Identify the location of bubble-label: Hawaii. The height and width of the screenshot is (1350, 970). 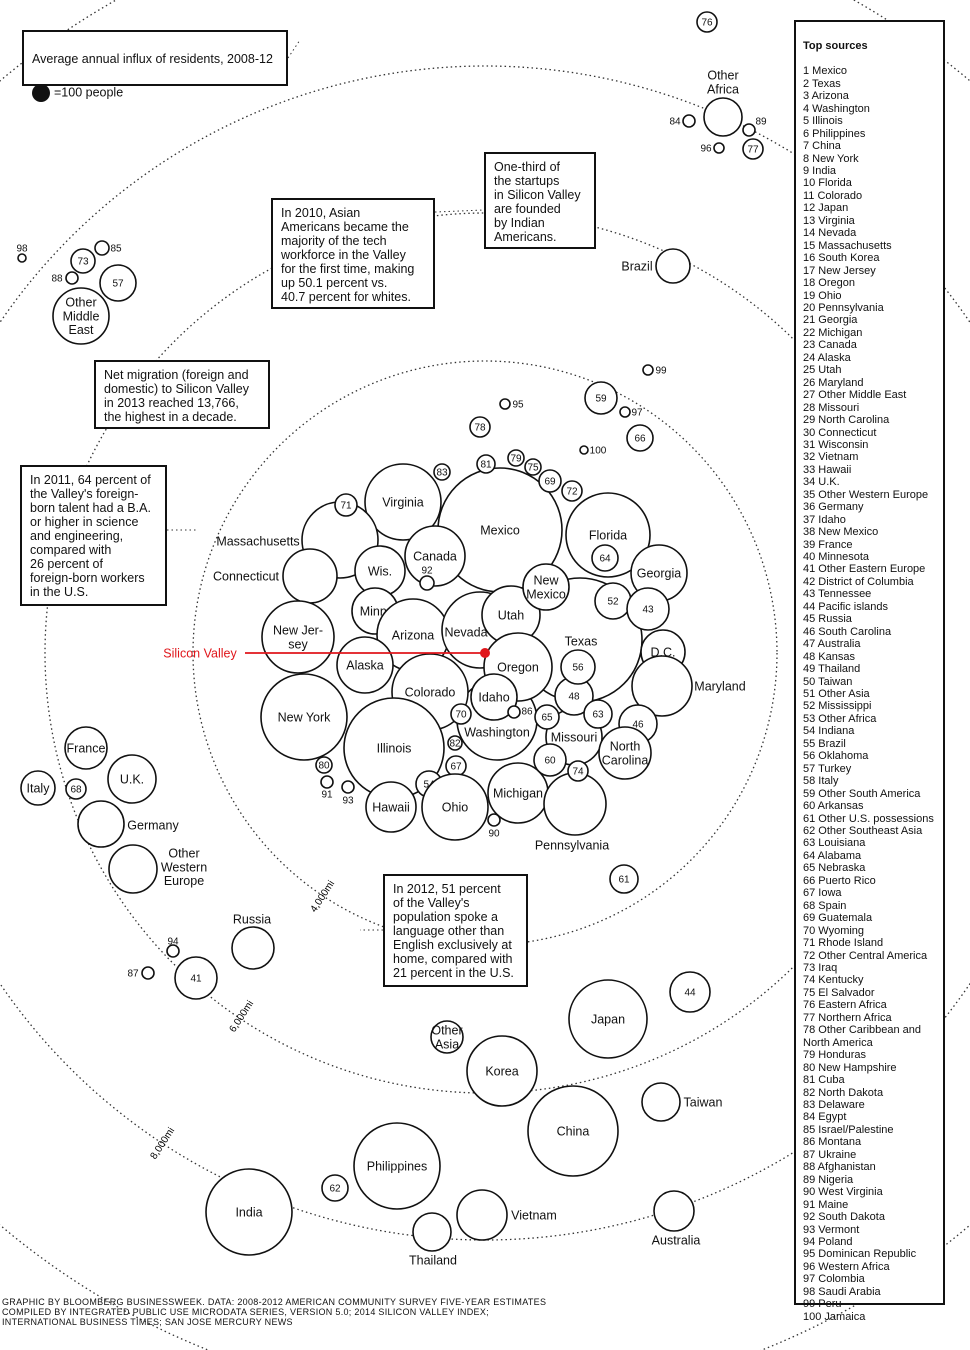
(391, 807).